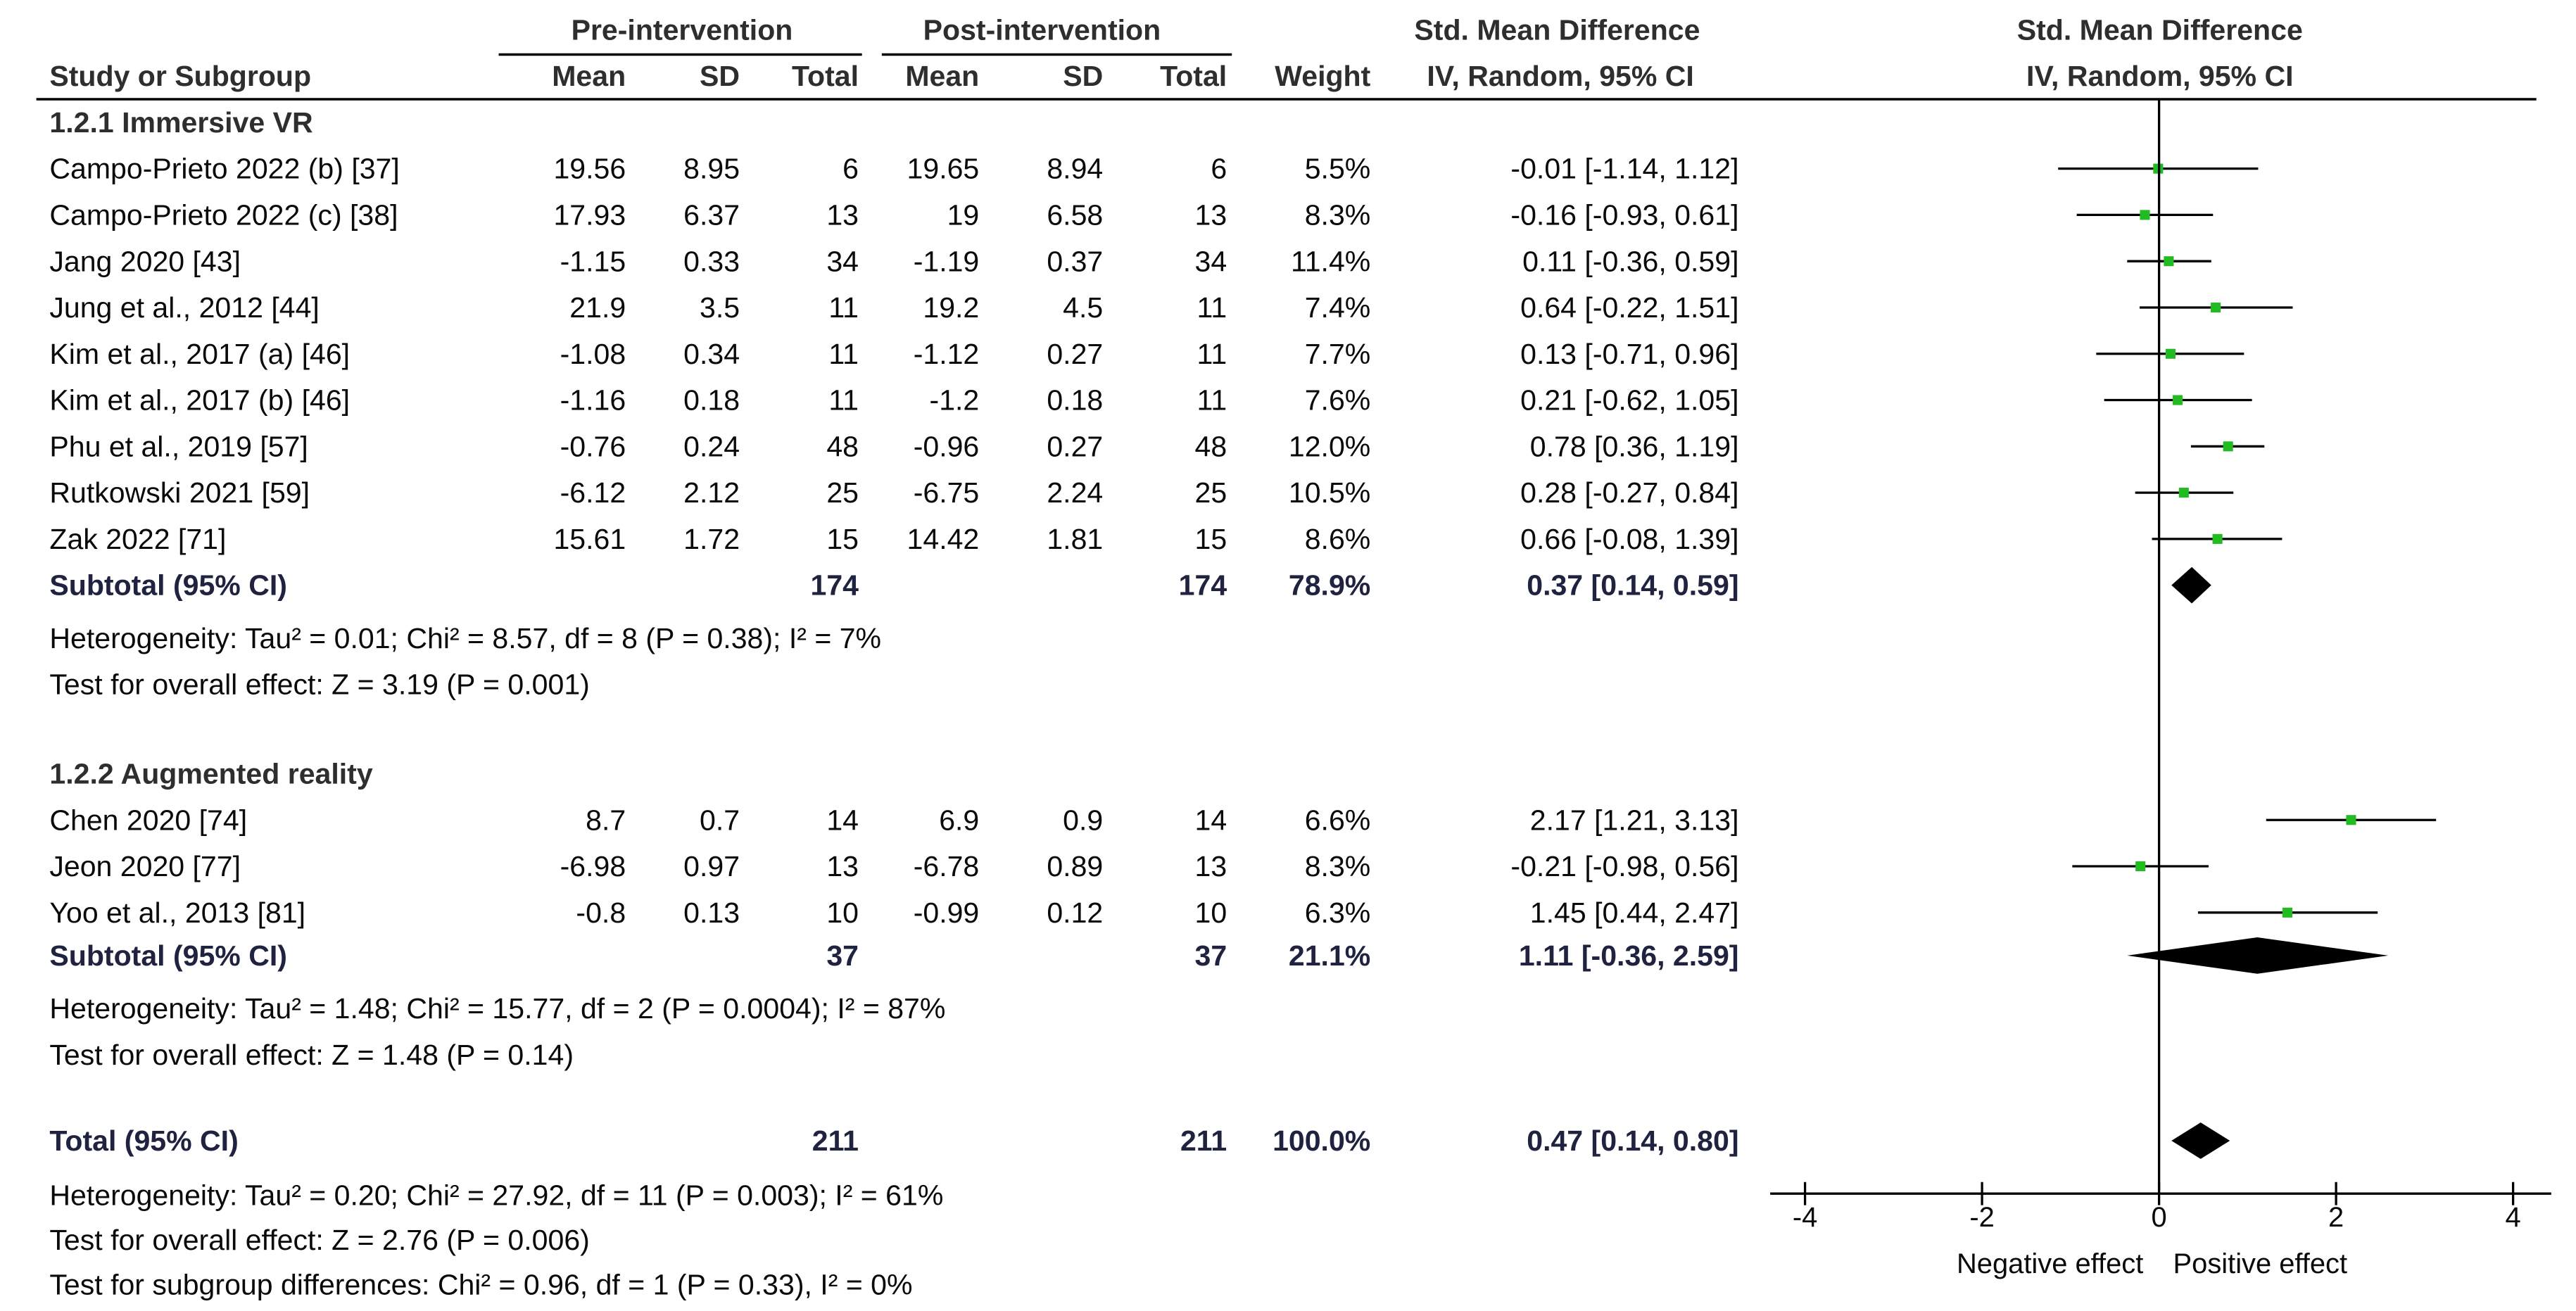  What do you see at coordinates (2050, 1263) in the screenshot?
I see `x-label-negative: Negative effect` at bounding box center [2050, 1263].